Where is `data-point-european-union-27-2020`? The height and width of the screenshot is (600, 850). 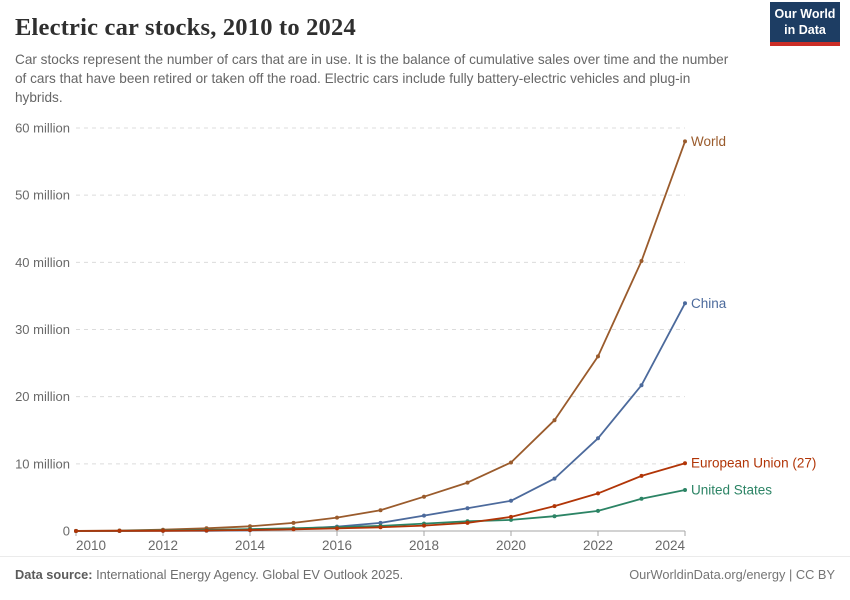 data-point-european-union-27-2020 is located at coordinates (511, 516).